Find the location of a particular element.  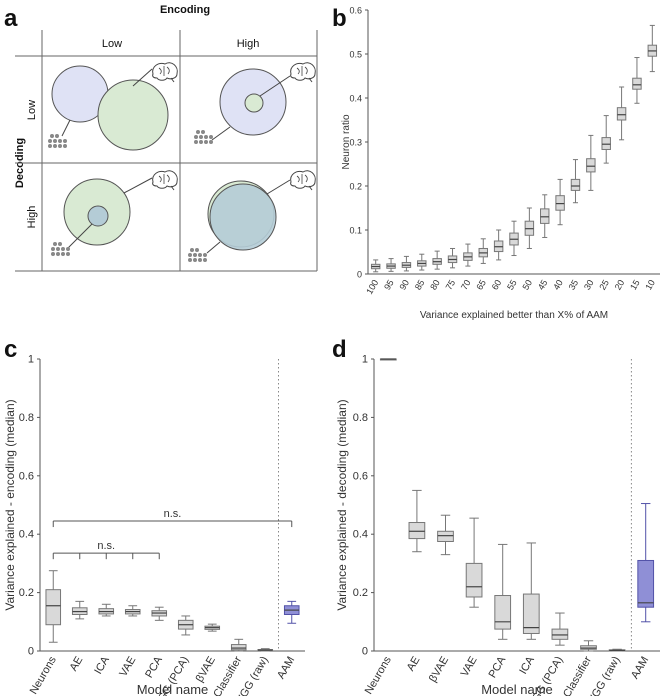

x-tick-label: 20 is located at coordinates (620, 285).